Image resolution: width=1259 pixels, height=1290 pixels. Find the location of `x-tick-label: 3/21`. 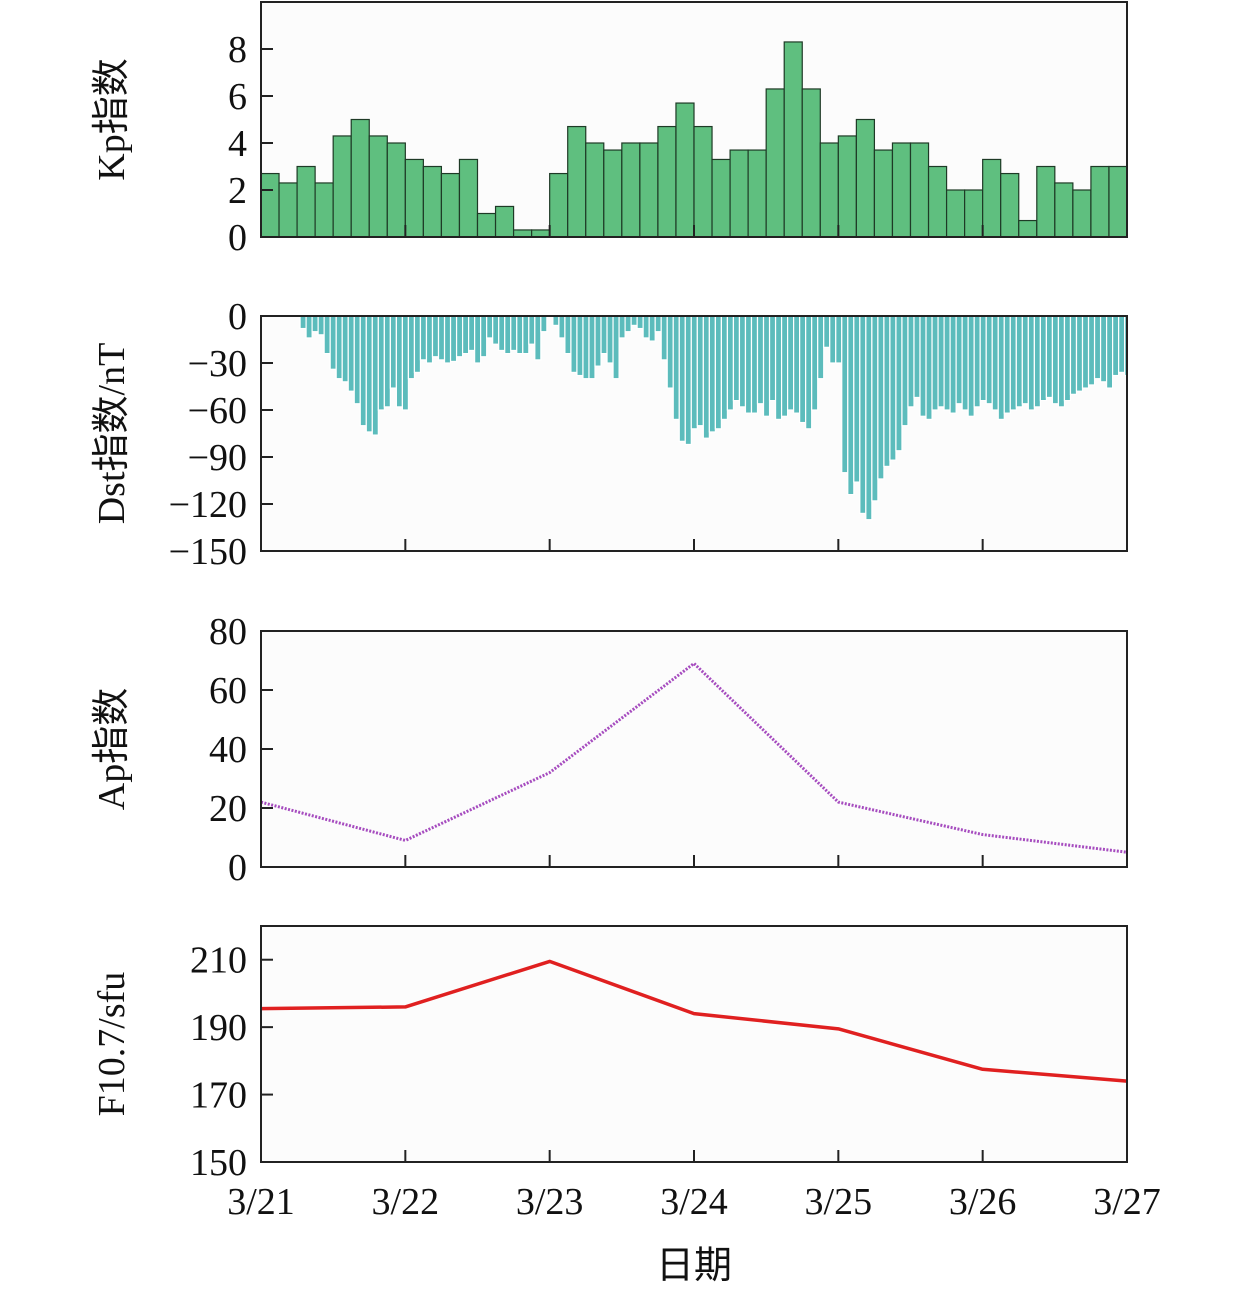

x-tick-label: 3/21 is located at coordinates (261, 1202).